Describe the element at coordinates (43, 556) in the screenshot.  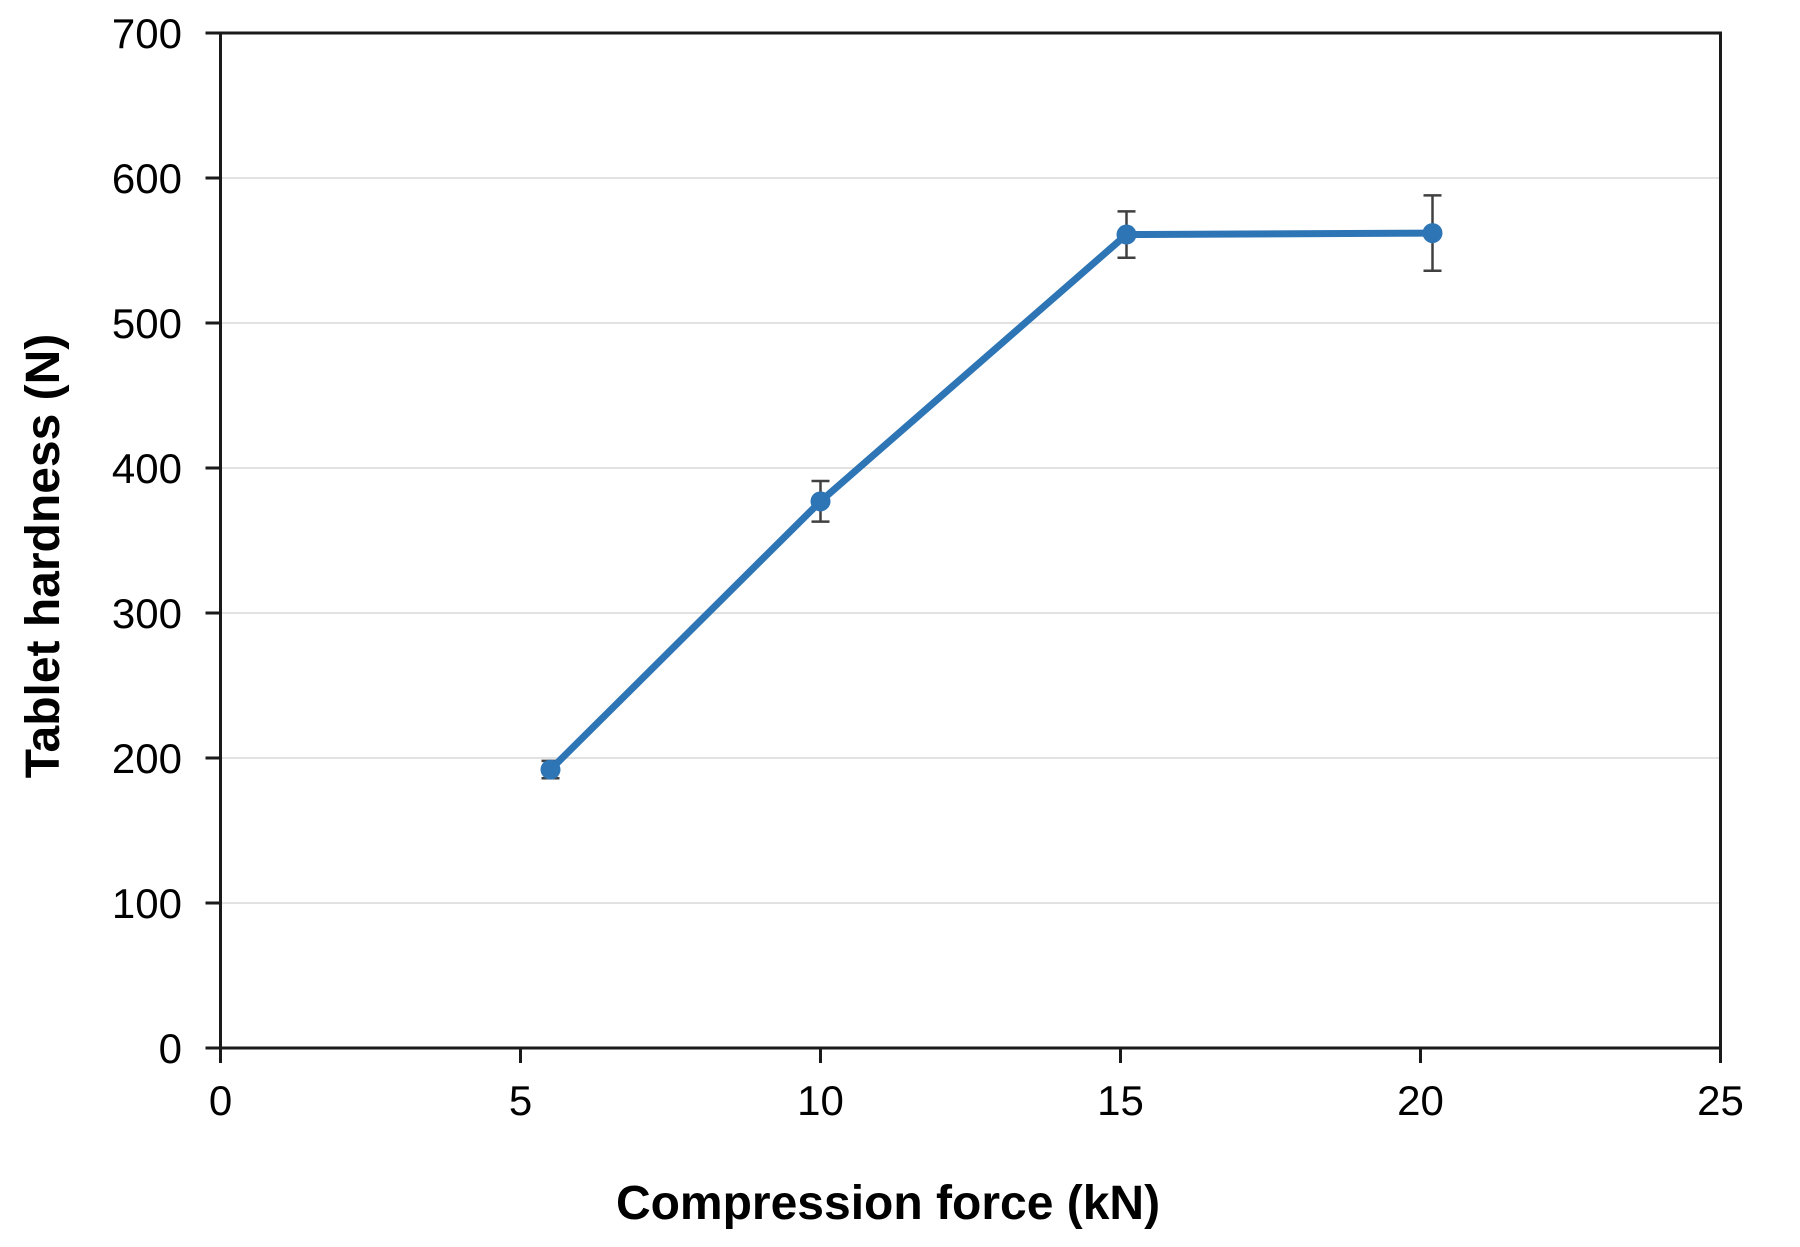
I see `y-axis-title: Tablet hardness (N)` at that location.